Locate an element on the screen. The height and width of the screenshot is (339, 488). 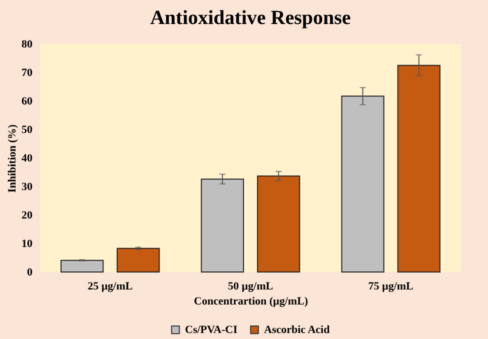
x-axis-title: Concentrartion (µg/mL) is located at coordinates (251, 302).